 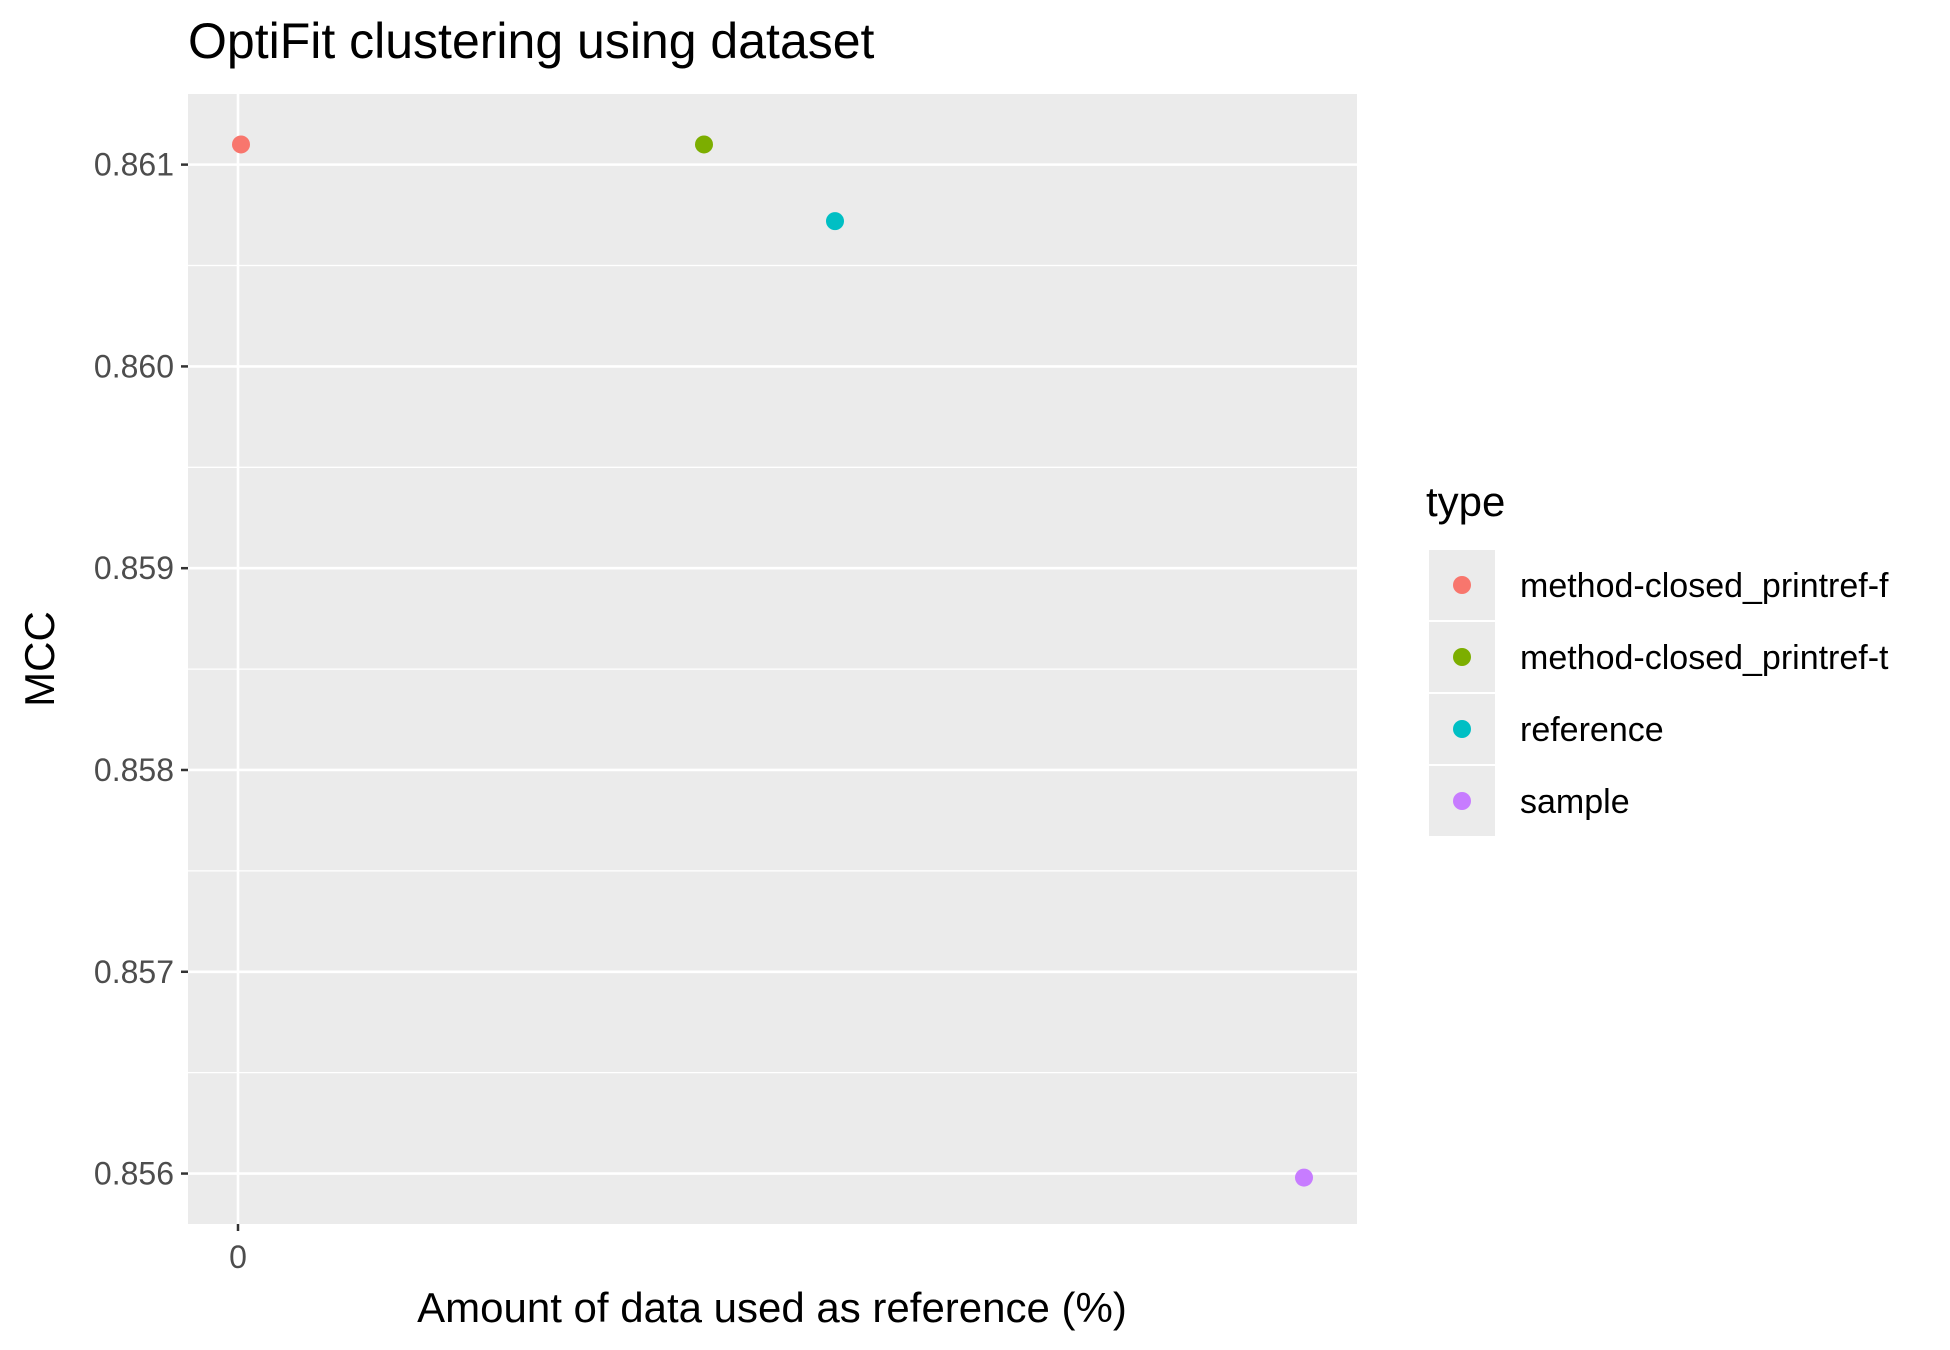 What do you see at coordinates (1575, 802) in the screenshot?
I see `legend-label: sample` at bounding box center [1575, 802].